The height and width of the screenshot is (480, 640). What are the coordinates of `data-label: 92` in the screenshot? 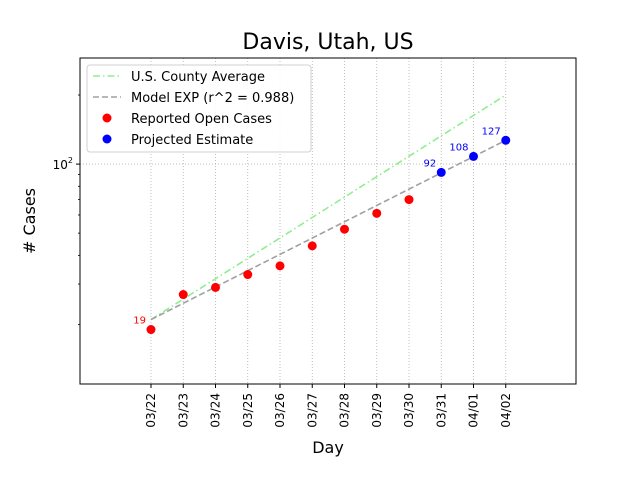 It's located at (430, 163).